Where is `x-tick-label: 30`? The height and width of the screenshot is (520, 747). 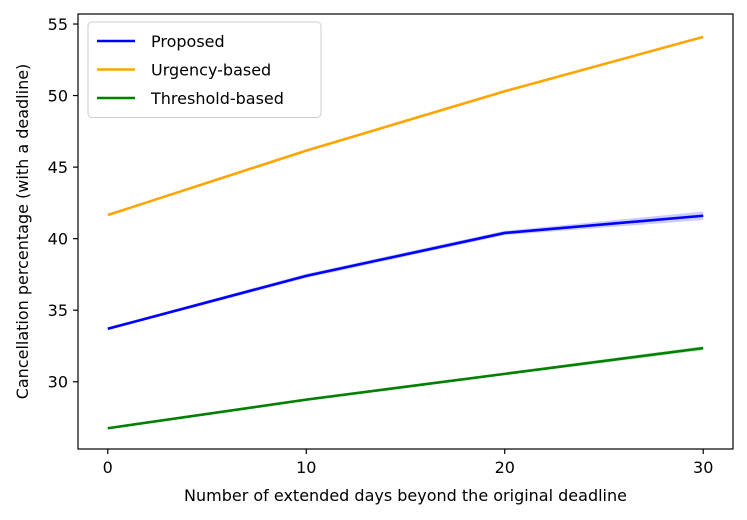
x-tick-label: 30 is located at coordinates (703, 467).